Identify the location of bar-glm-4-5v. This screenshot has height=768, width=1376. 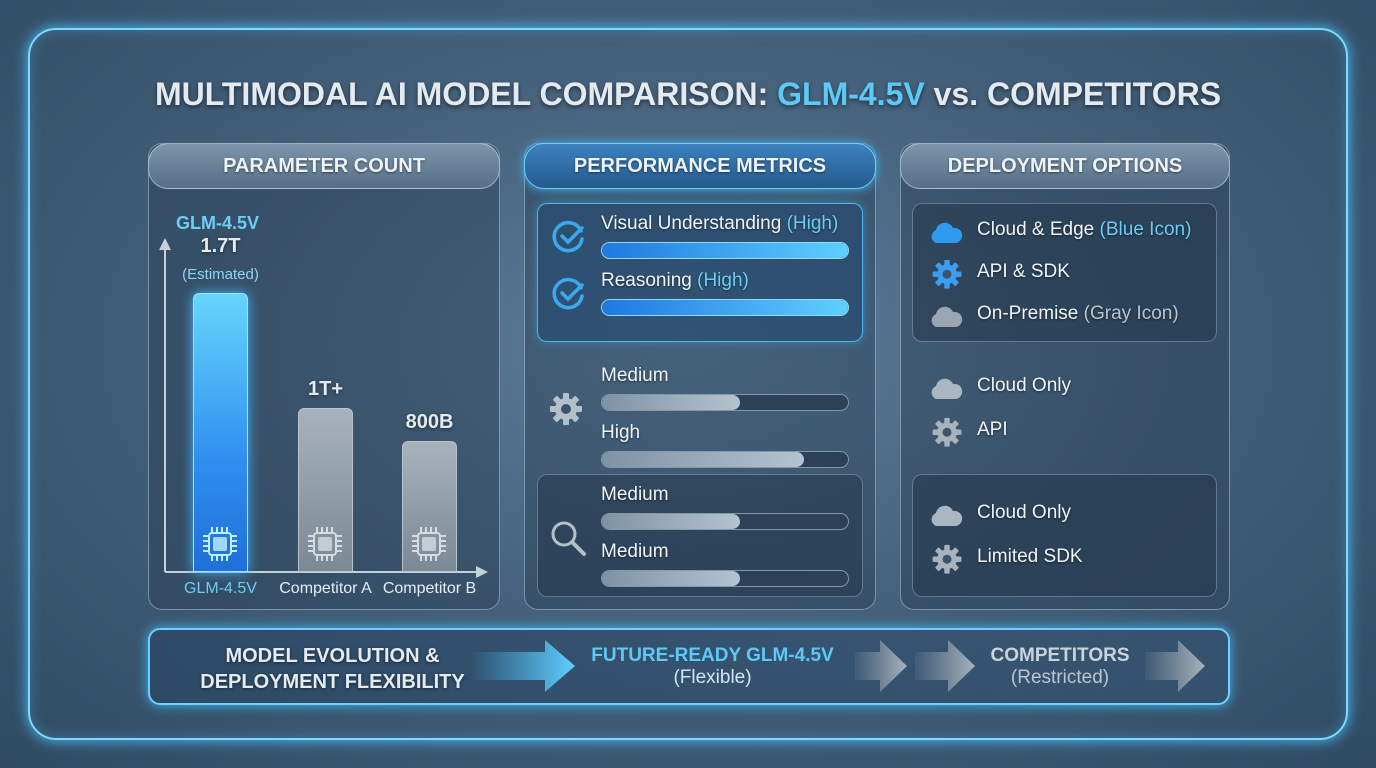
(220, 432).